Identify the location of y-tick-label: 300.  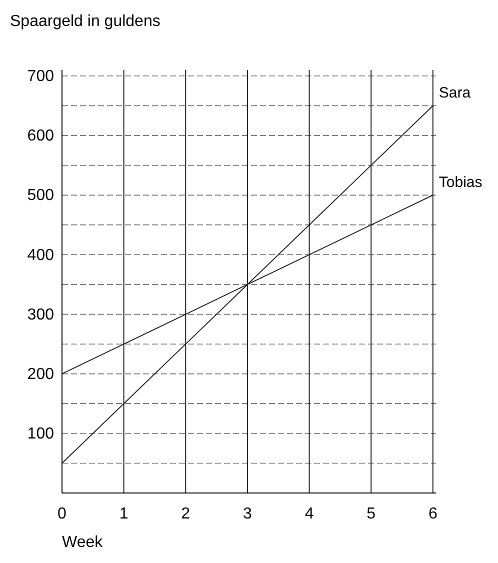
(40, 315).